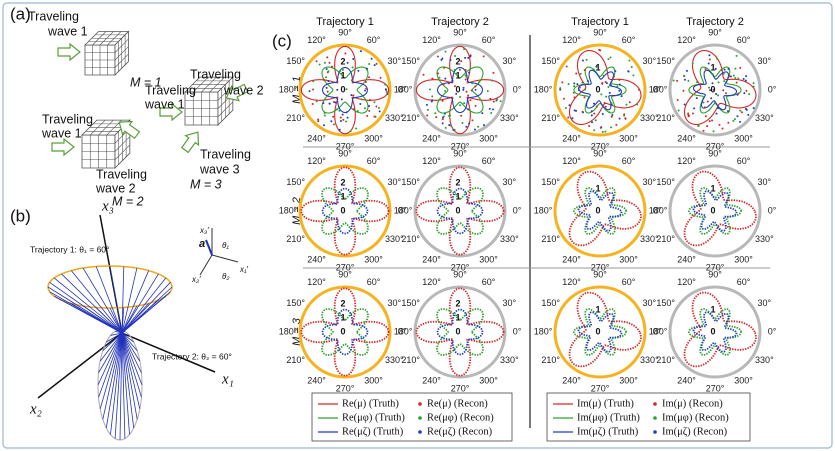 This screenshot has height=451, width=835. What do you see at coordinates (225, 276) in the screenshot?
I see `inset-label: θ₂` at bounding box center [225, 276].